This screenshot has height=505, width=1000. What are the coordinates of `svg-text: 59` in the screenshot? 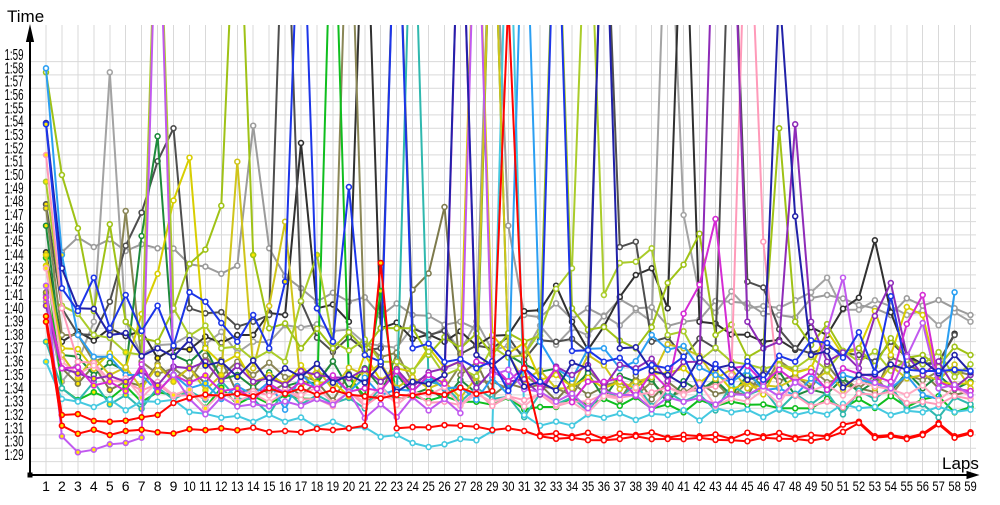 It's located at (970, 486).